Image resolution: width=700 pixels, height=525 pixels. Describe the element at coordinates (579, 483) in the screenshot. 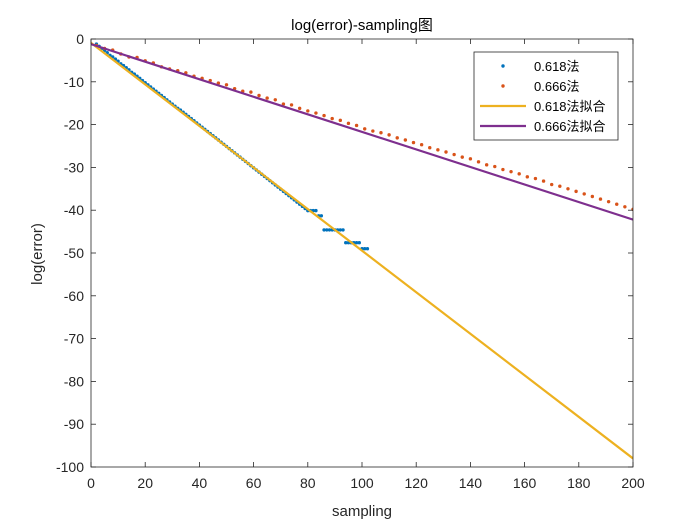

I see `x-tick-label: 180` at that location.